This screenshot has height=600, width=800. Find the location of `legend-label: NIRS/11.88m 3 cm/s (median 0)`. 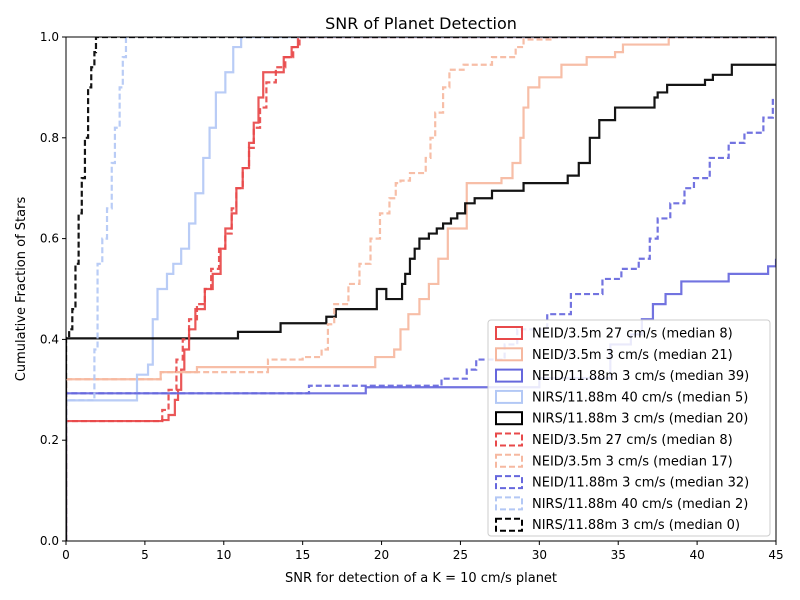

legend-label: NIRS/11.88m 3 cm/s (median 0) is located at coordinates (636, 525).